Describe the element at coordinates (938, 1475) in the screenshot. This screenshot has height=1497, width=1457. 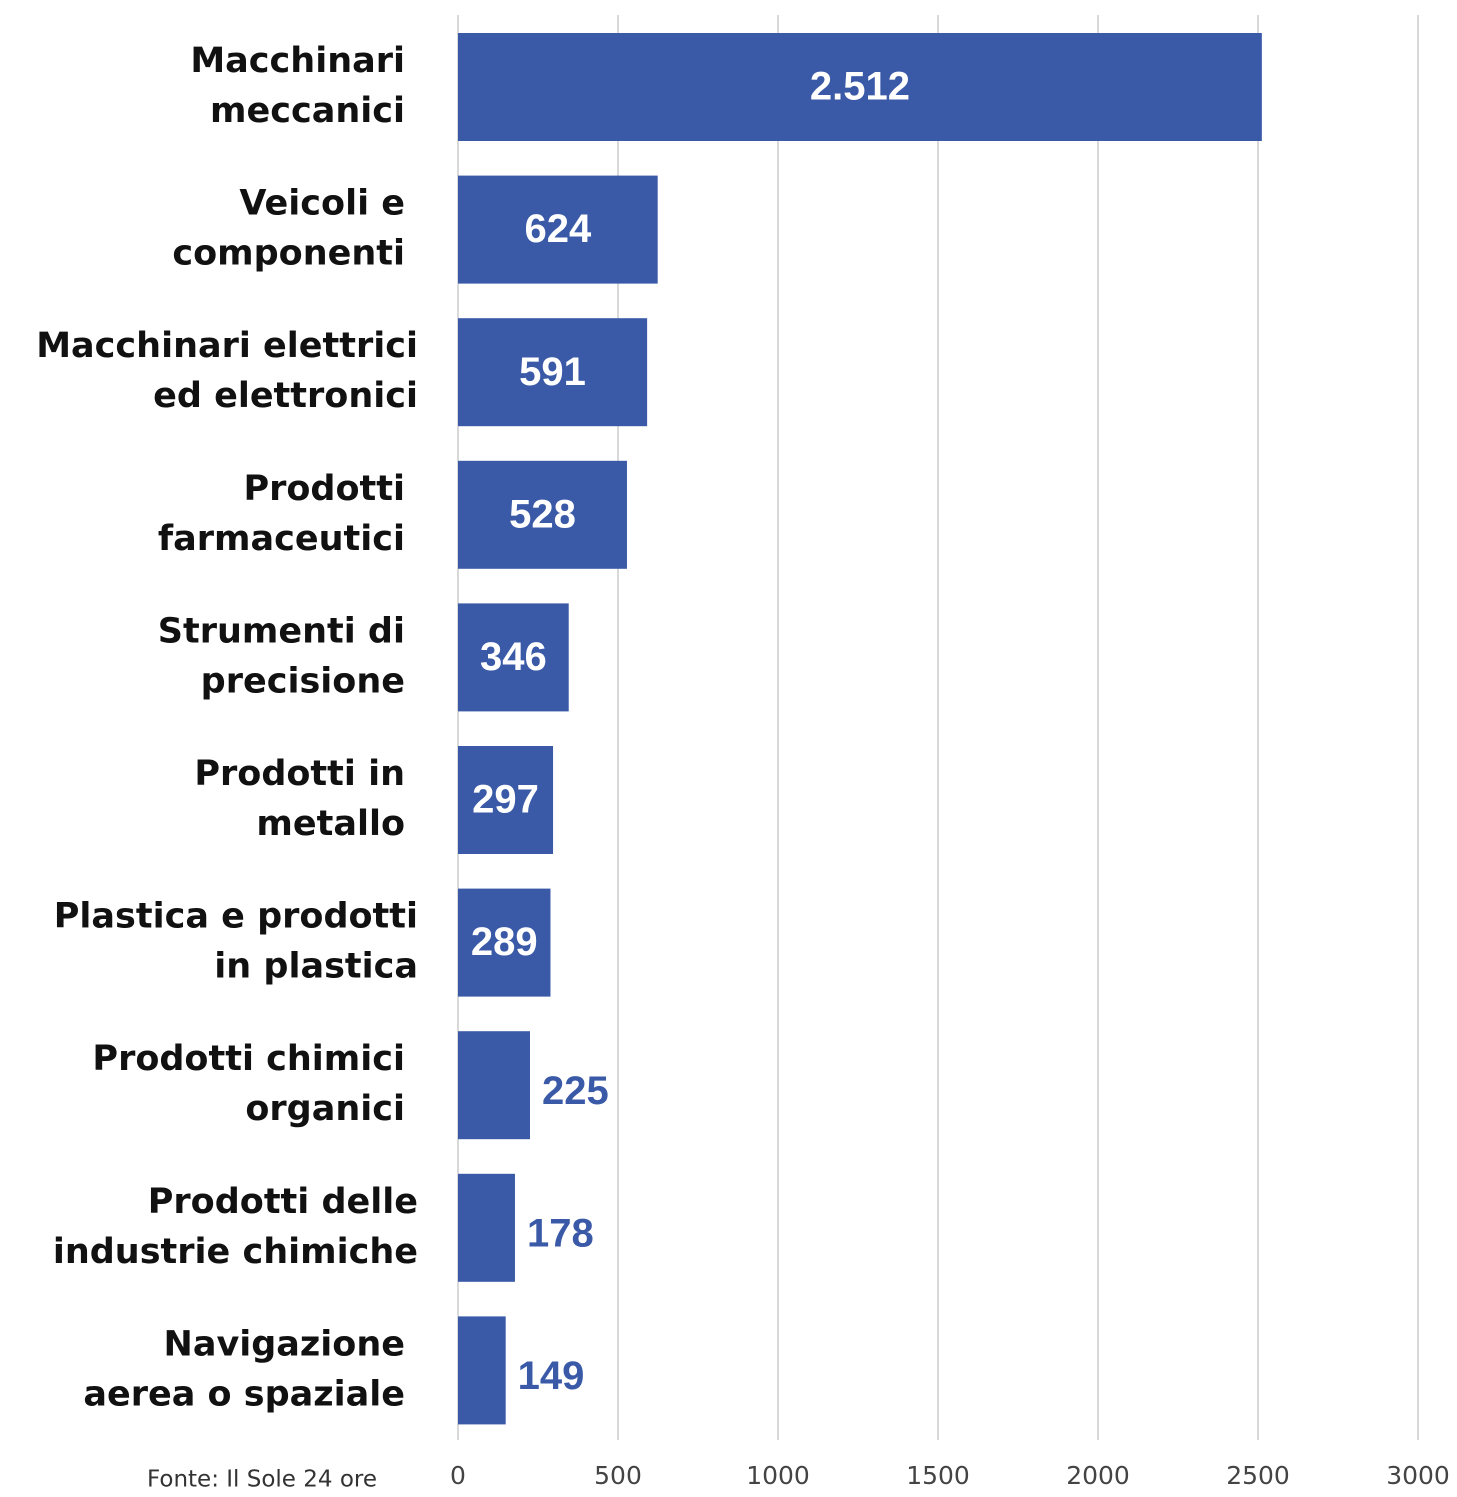
I see `x-tick-label: 1500` at that location.